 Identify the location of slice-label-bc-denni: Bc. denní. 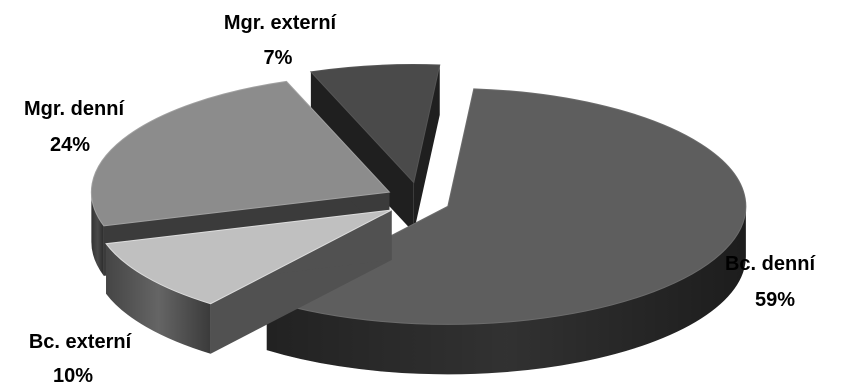
(770, 264).